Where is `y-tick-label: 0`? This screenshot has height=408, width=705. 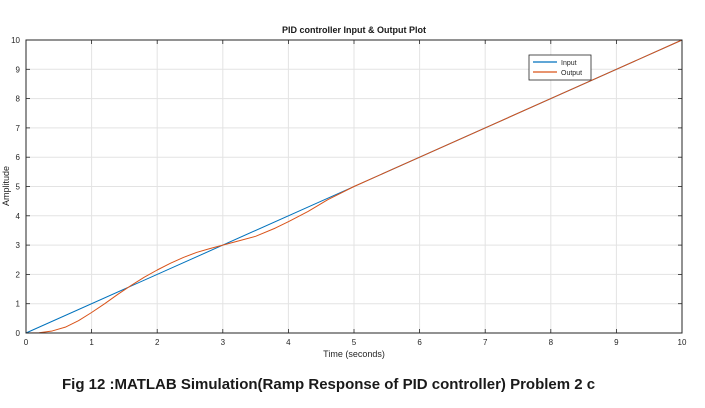
y-tick-label: 0 is located at coordinates (18, 333).